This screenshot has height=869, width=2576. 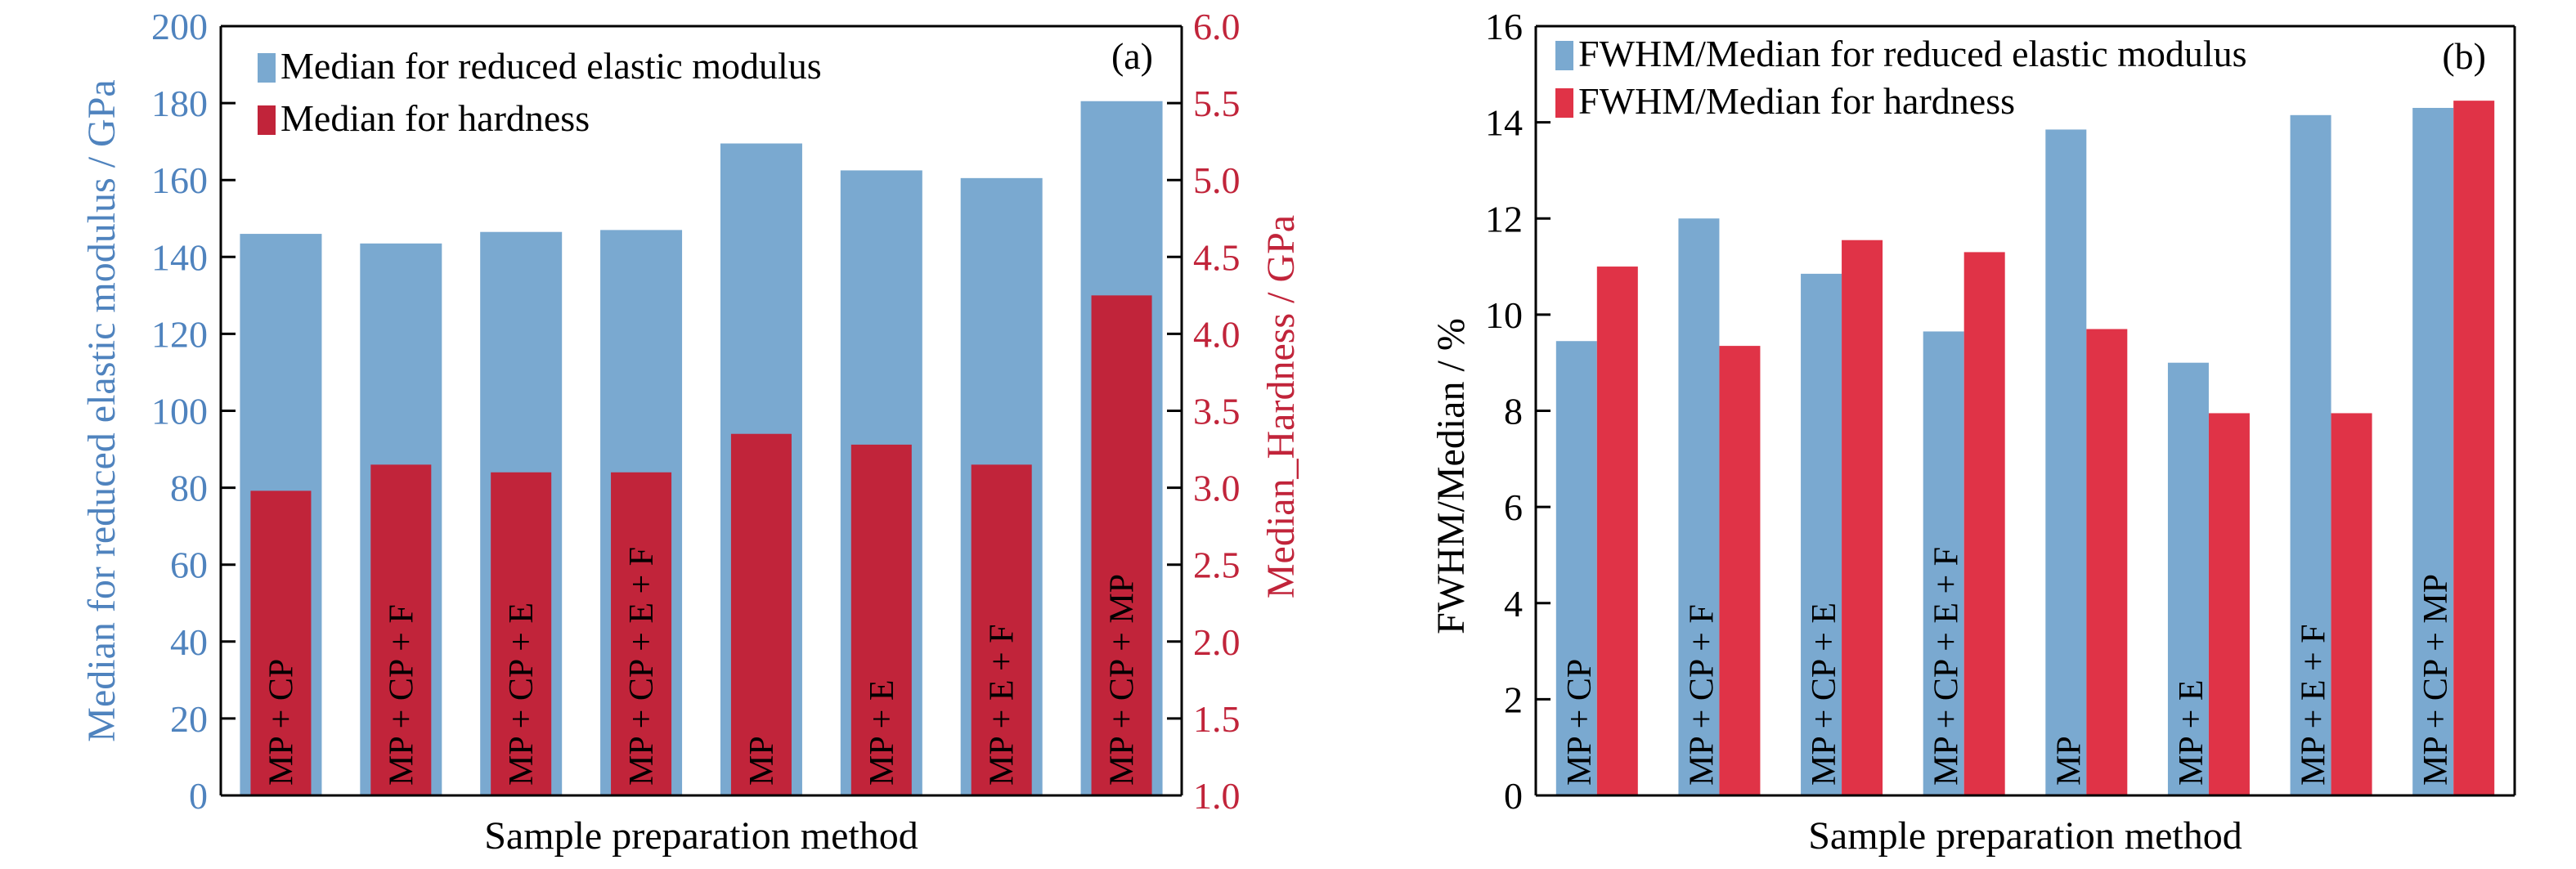 I want to click on panel-label-b: (b), so click(x=2464, y=56).